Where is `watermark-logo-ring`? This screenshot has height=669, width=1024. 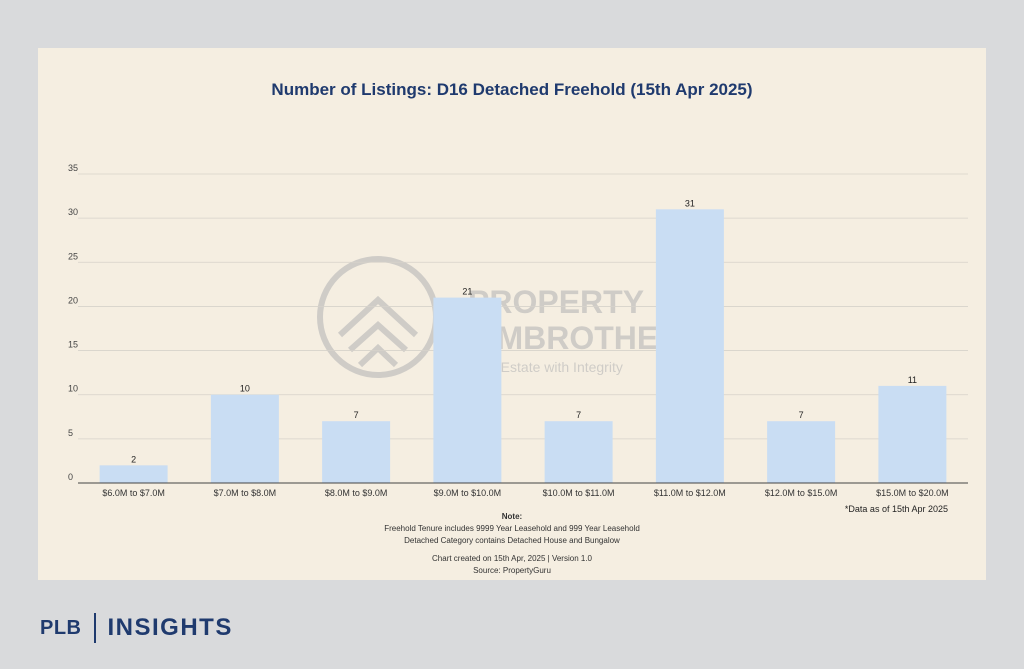 watermark-logo-ring is located at coordinates (378, 317).